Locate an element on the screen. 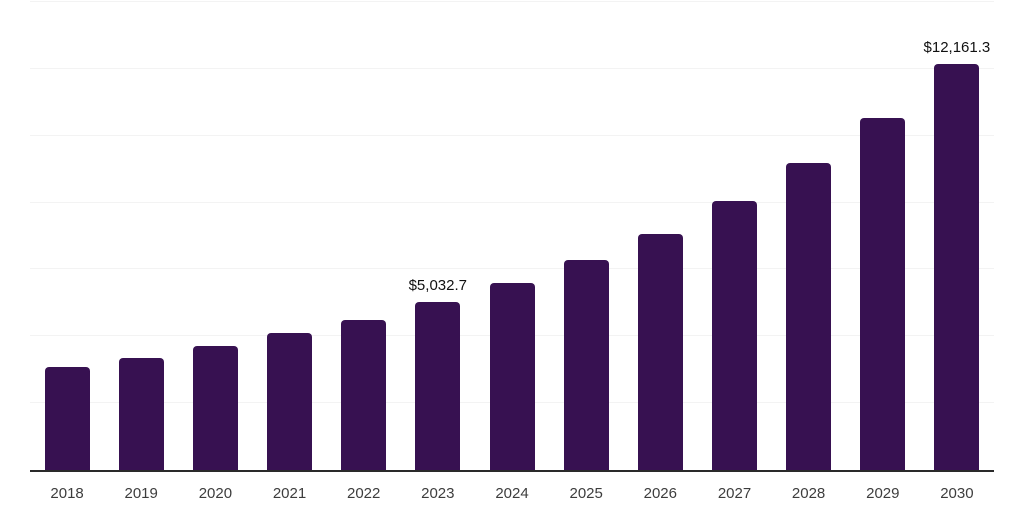 The width and height of the screenshot is (1024, 512). x-axis-label-2027: 2027 is located at coordinates (734, 493).